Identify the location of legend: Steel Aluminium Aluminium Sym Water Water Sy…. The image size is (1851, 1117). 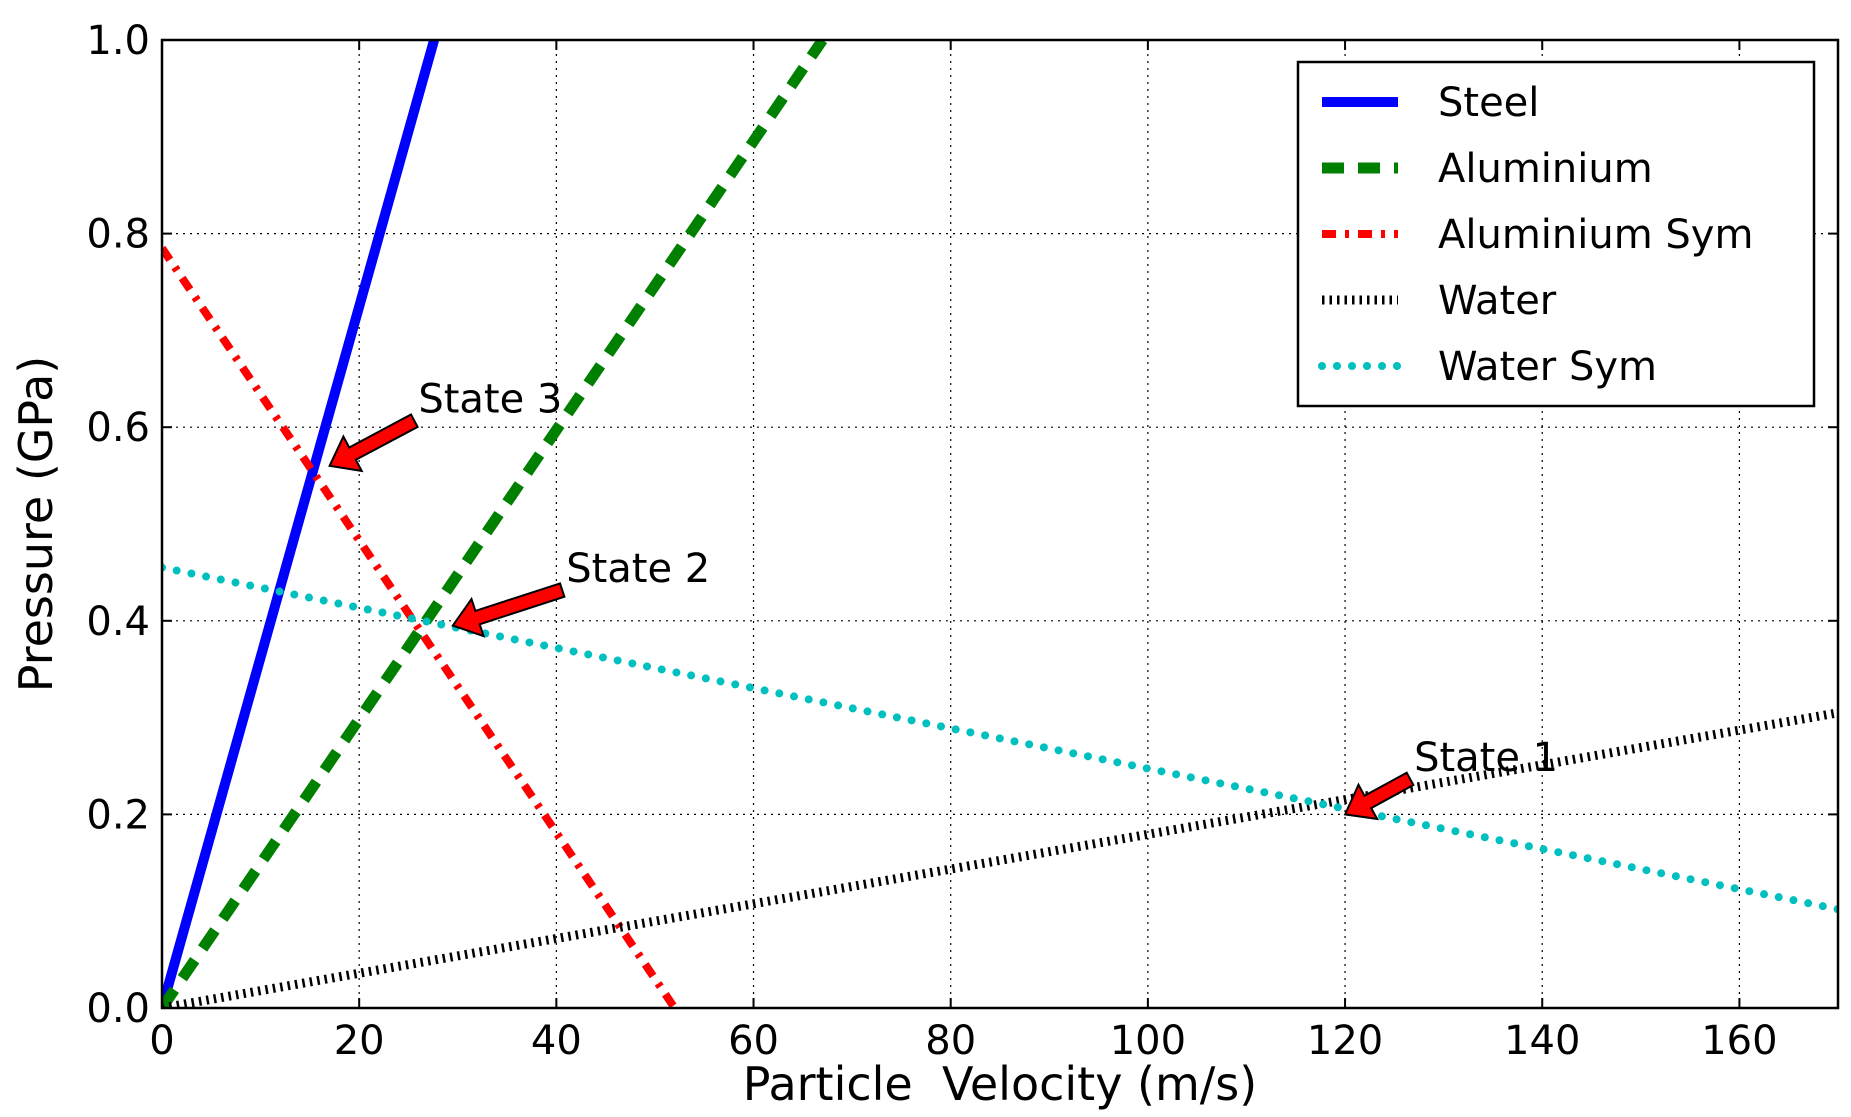
(1556, 234).